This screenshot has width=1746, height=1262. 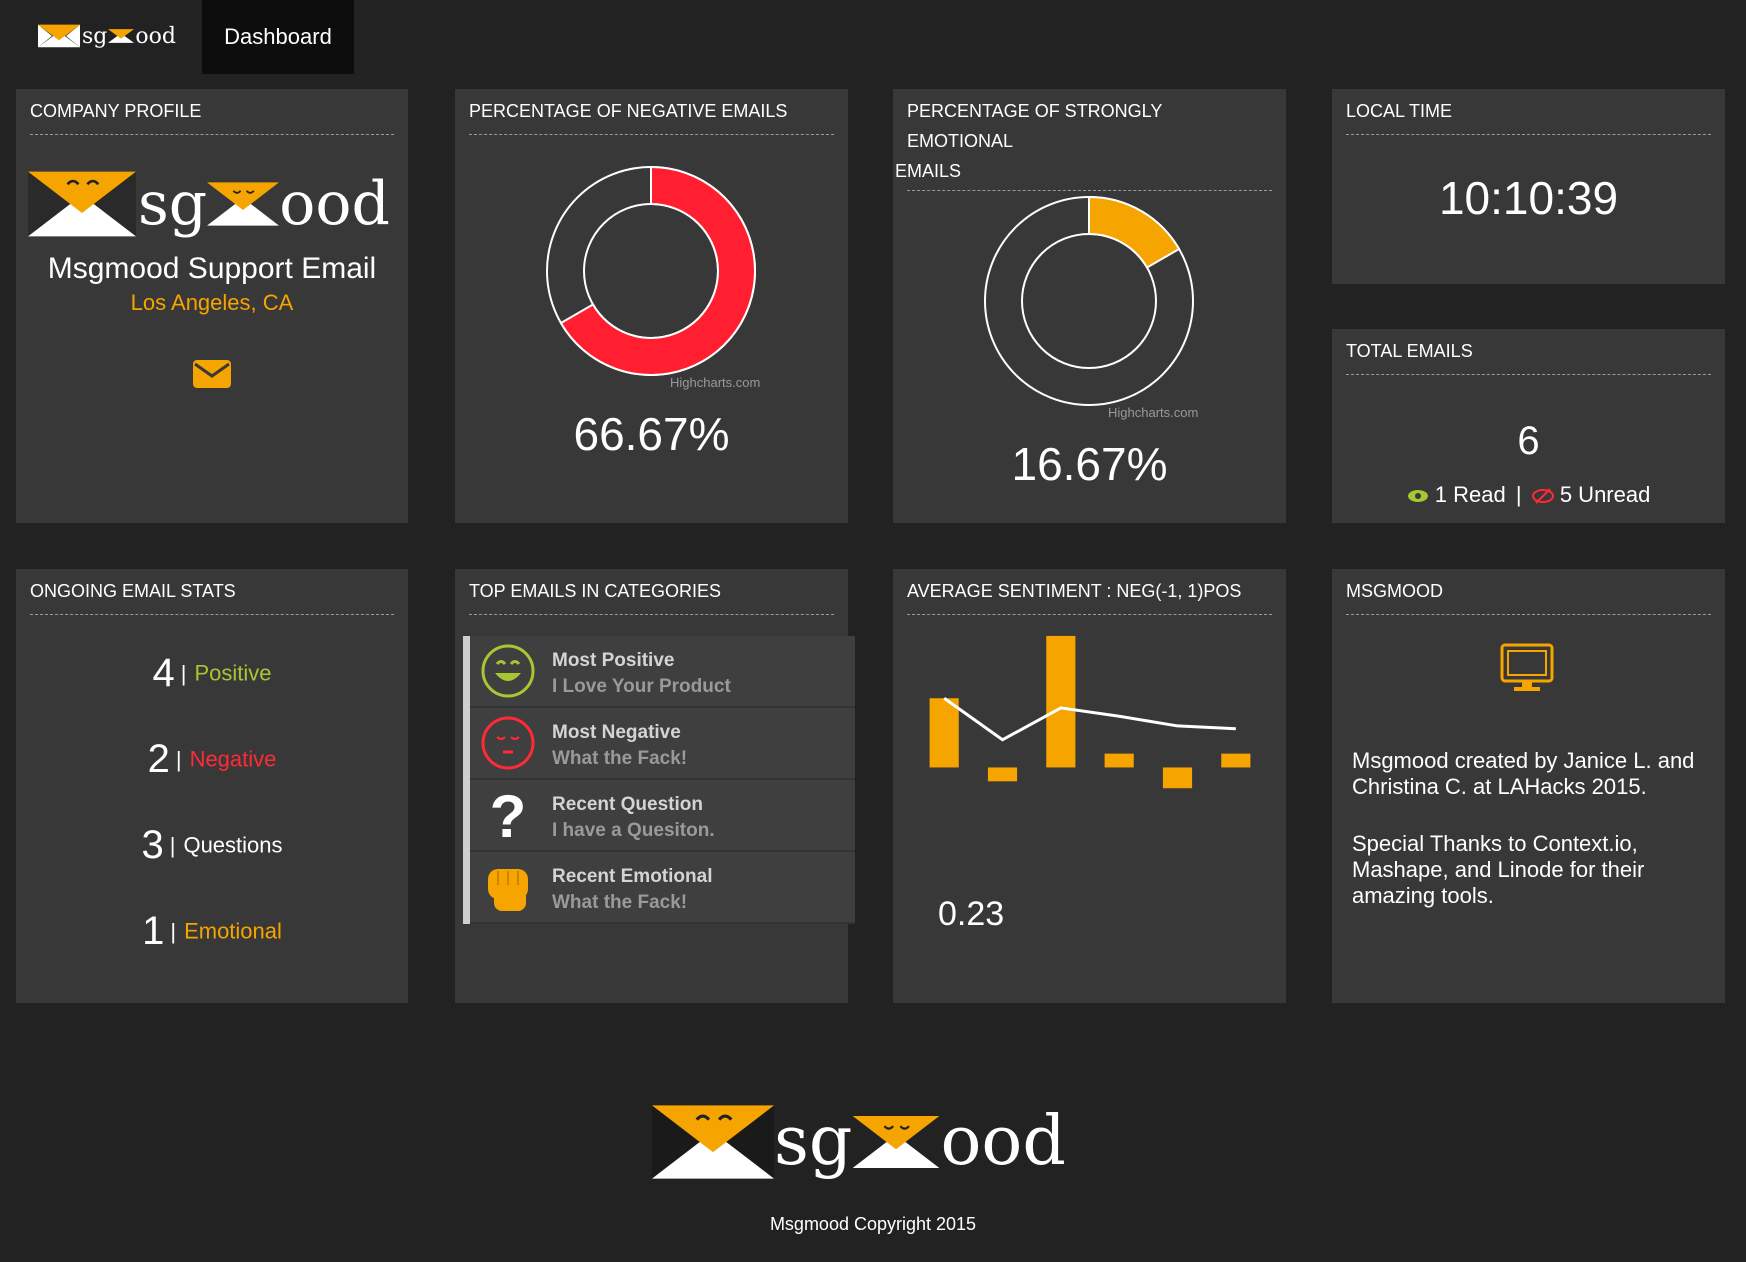 I want to click on panel-title-line2: EMAILS, so click(x=928, y=171).